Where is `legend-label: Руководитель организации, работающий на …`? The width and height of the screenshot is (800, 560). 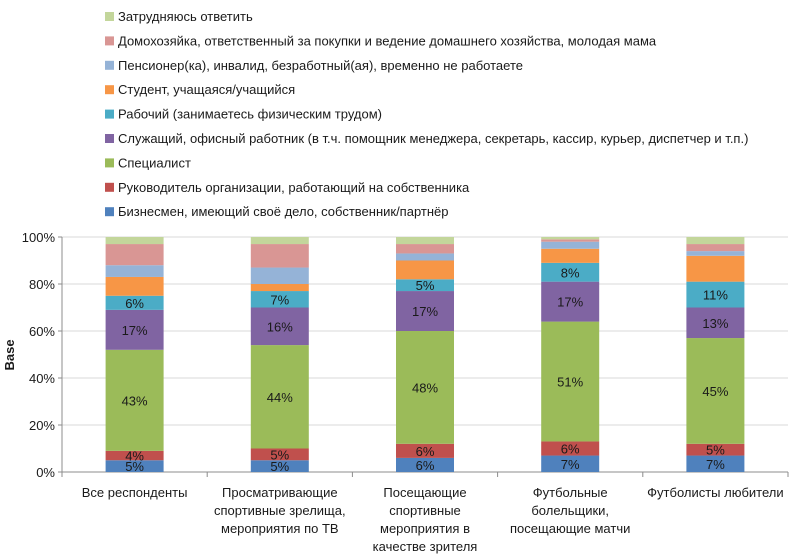
legend-label: Руководитель организации, работающий на … is located at coordinates (294, 187).